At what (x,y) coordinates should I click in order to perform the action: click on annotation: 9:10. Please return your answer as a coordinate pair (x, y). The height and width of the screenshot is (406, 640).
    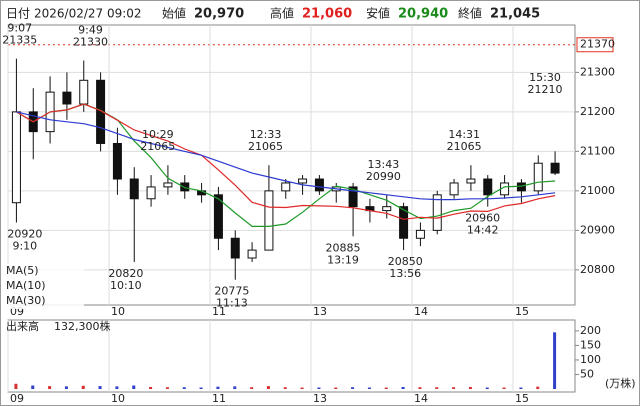
    Looking at the image, I should click on (24, 245).